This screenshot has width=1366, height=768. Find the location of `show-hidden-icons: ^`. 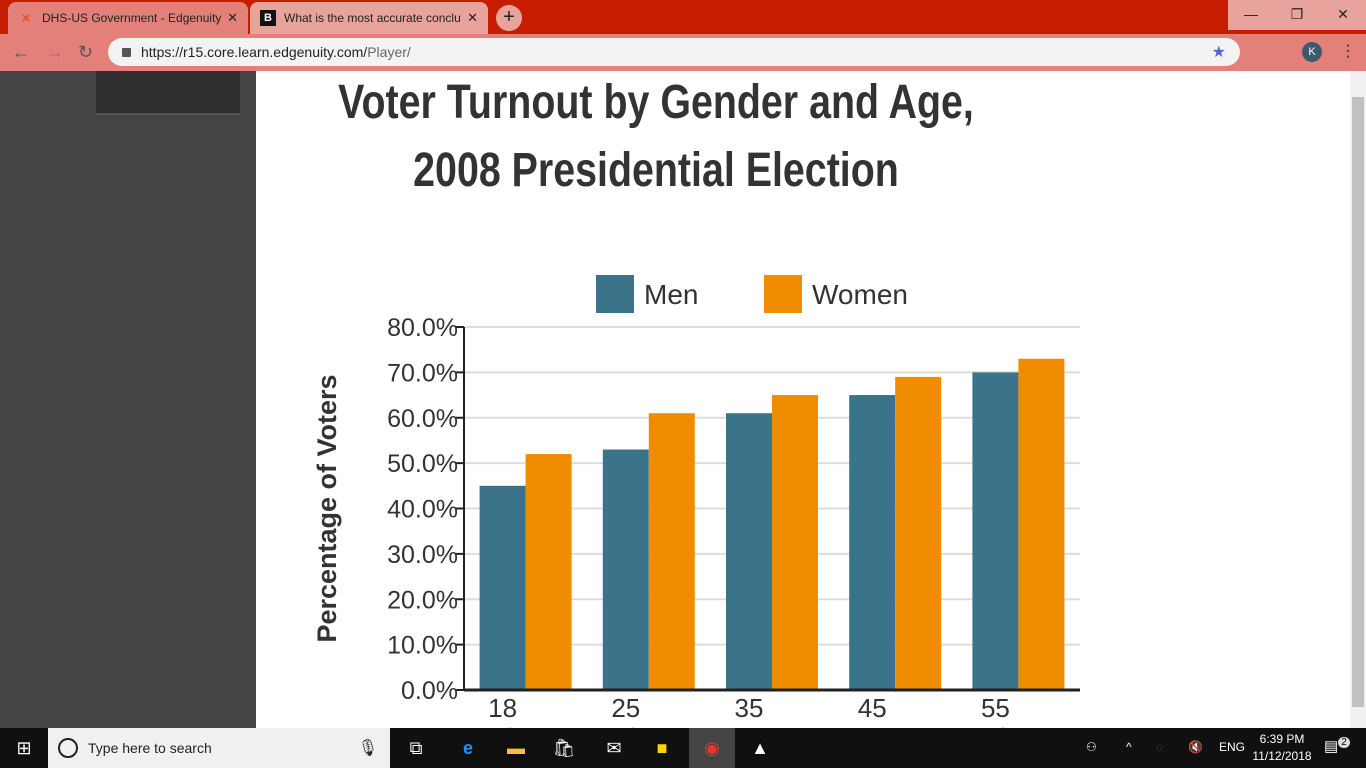

show-hidden-icons: ^ is located at coordinates (1129, 747).